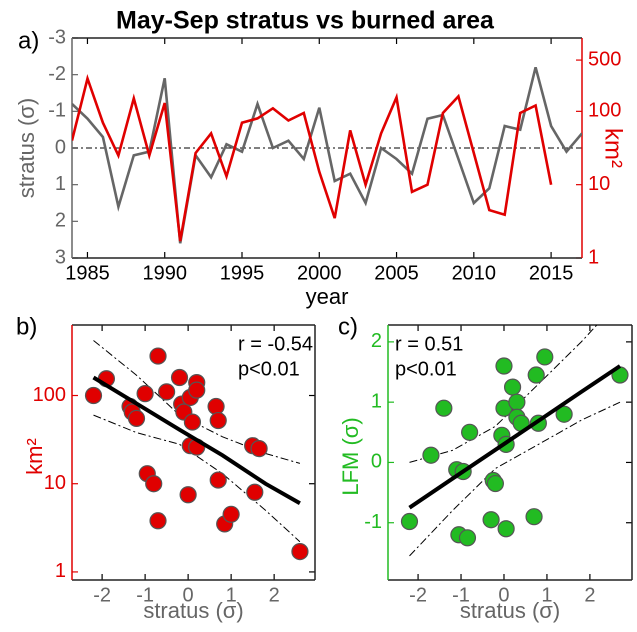 Image resolution: width=637 pixels, height=632 pixels. Describe the element at coordinates (350, 456) in the screenshot. I see `y-axis-label: LFM (σ)` at that location.